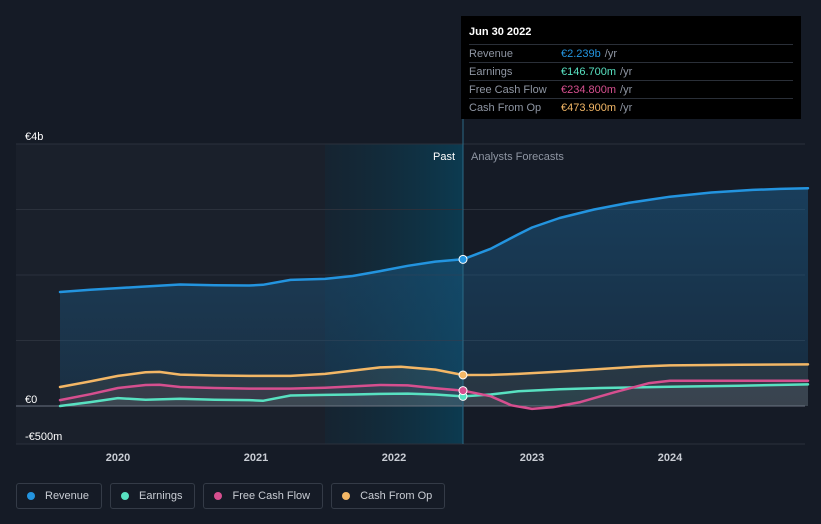 Image resolution: width=821 pixels, height=524 pixels. Describe the element at coordinates (589, 107) in the screenshot. I see `tooltip-value: €473.900m` at that location.